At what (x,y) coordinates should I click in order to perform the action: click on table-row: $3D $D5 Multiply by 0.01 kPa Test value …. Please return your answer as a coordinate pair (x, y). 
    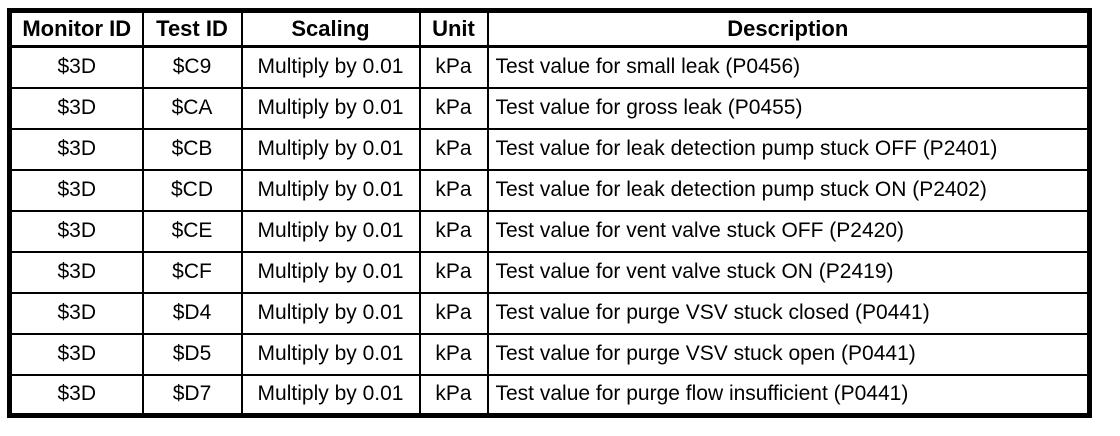
    Looking at the image, I should click on (549, 354).